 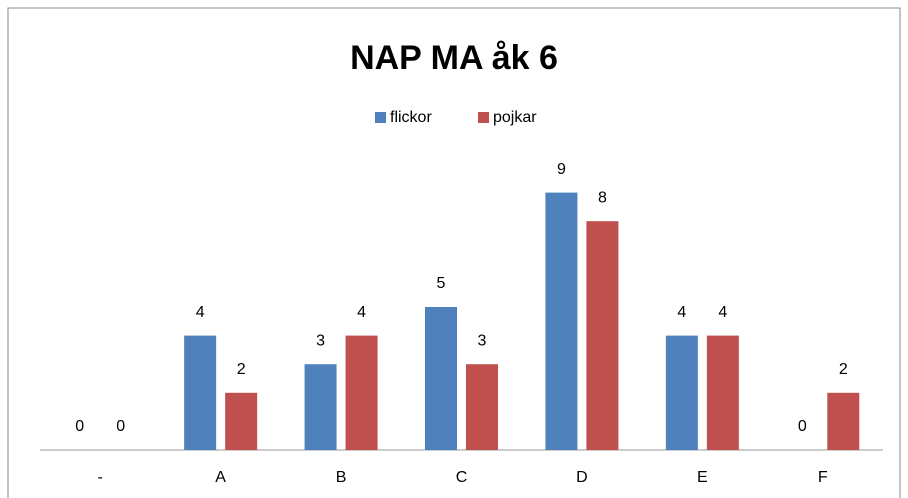 What do you see at coordinates (823, 477) in the screenshot?
I see `x-tick-label: F` at bounding box center [823, 477].